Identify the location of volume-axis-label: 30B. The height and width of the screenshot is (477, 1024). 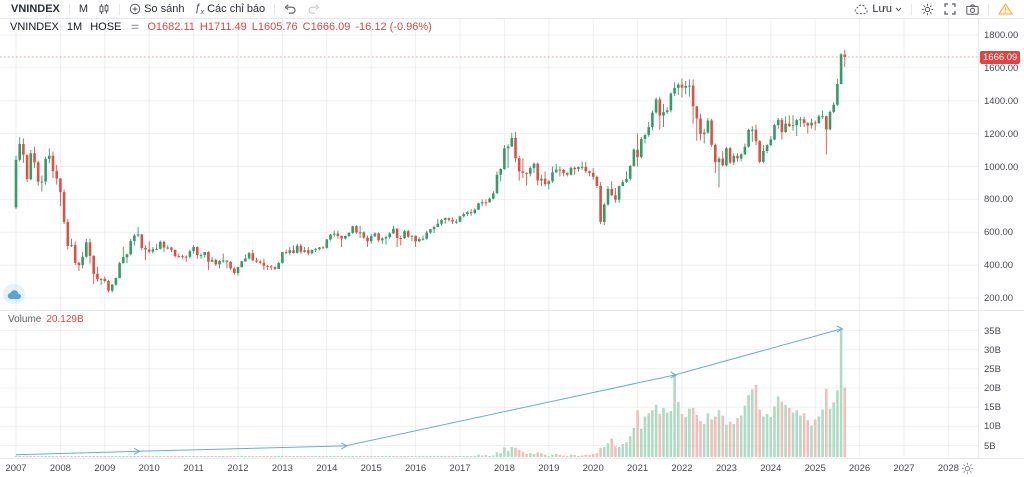
(992, 350).